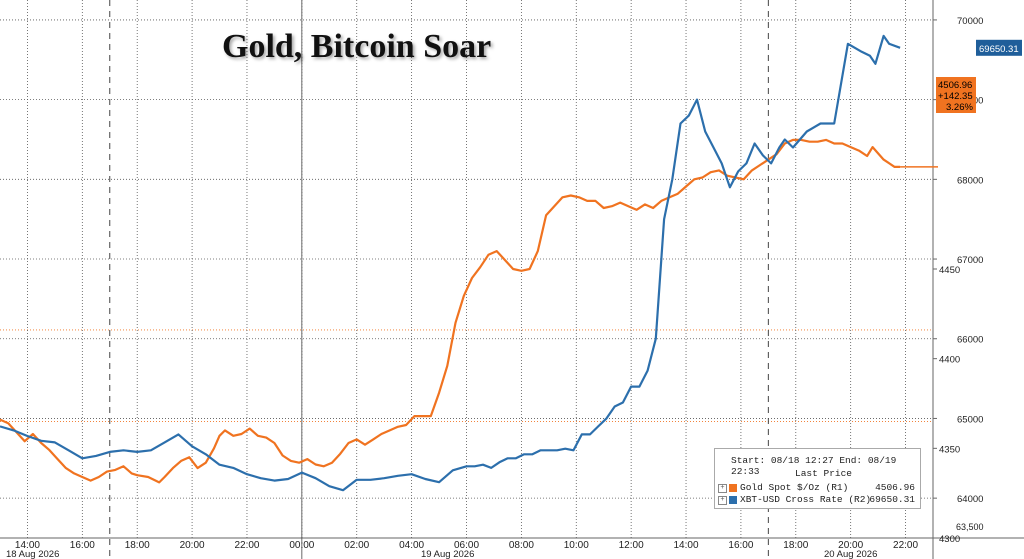 Image resolution: width=1024 pixels, height=559 pixels. What do you see at coordinates (466, 545) in the screenshot?
I see `x-tick-label: 06:00` at bounding box center [466, 545].